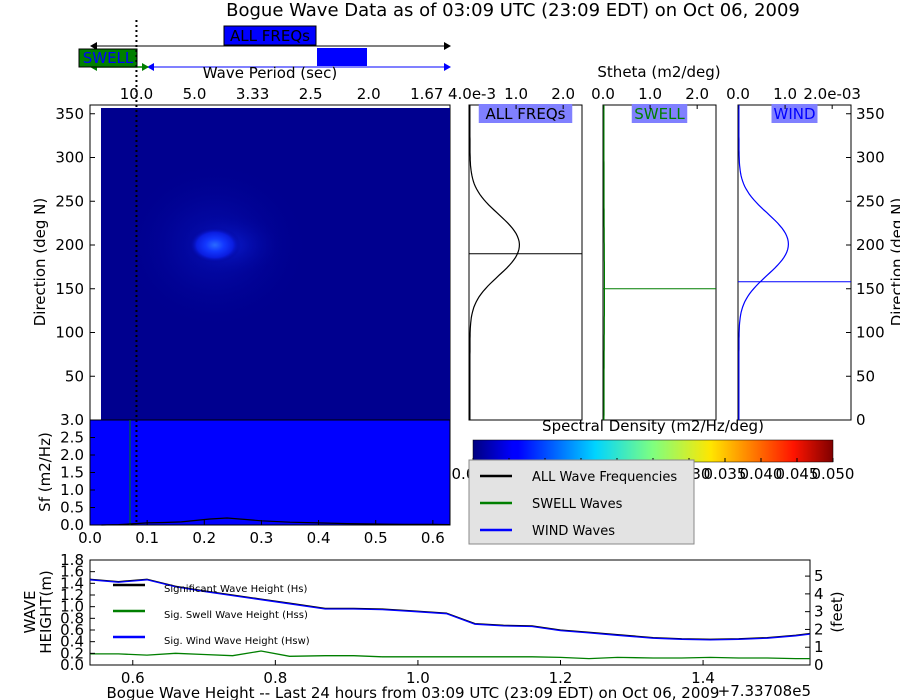 Image resolution: width=900 pixels, height=700 pixels. Describe the element at coordinates (72, 560) in the screenshot. I see `wave-height-y-tick-label: 1.8` at that location.